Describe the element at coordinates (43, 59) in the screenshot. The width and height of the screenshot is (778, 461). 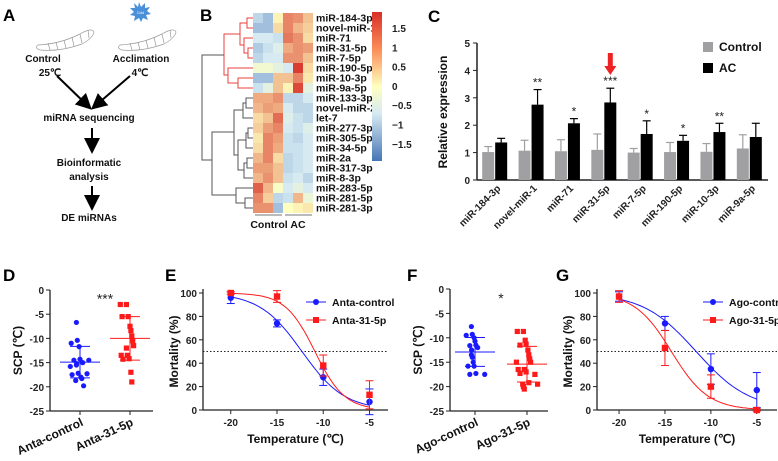
I see `control-label: Control` at that location.